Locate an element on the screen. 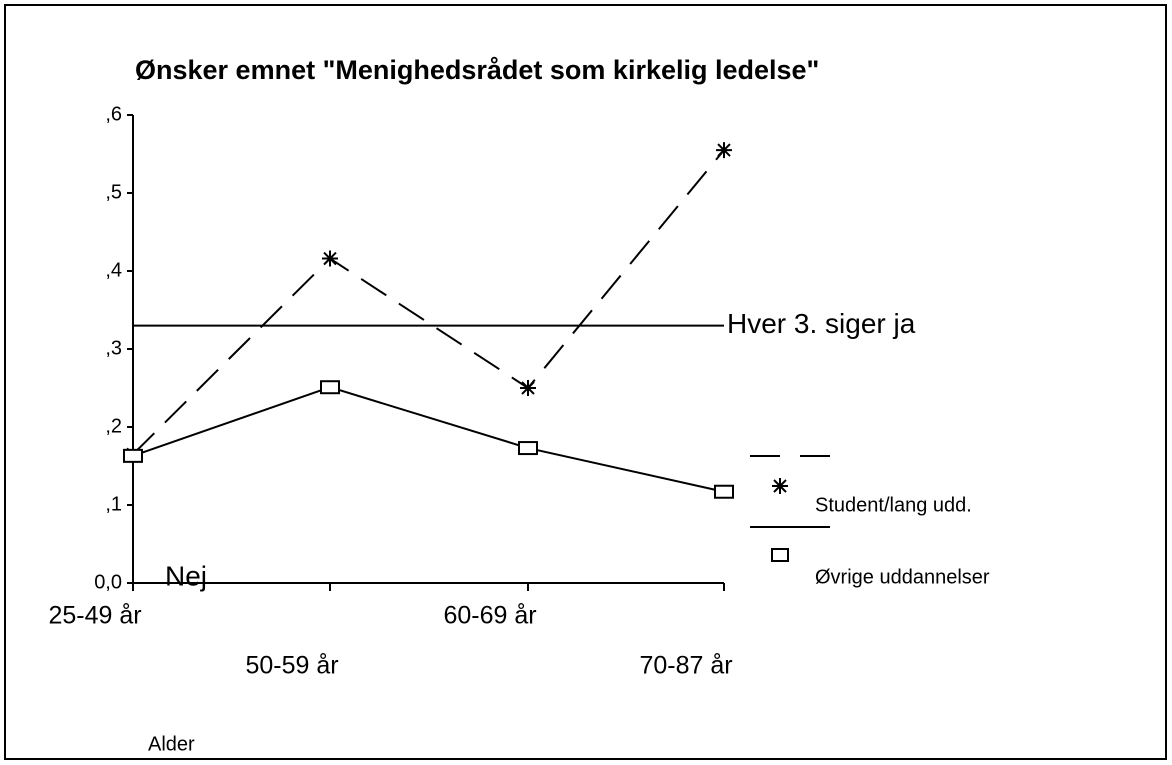 Image resolution: width=1172 pixels, height=765 pixels. x-axis-label: Alder is located at coordinates (171, 744).